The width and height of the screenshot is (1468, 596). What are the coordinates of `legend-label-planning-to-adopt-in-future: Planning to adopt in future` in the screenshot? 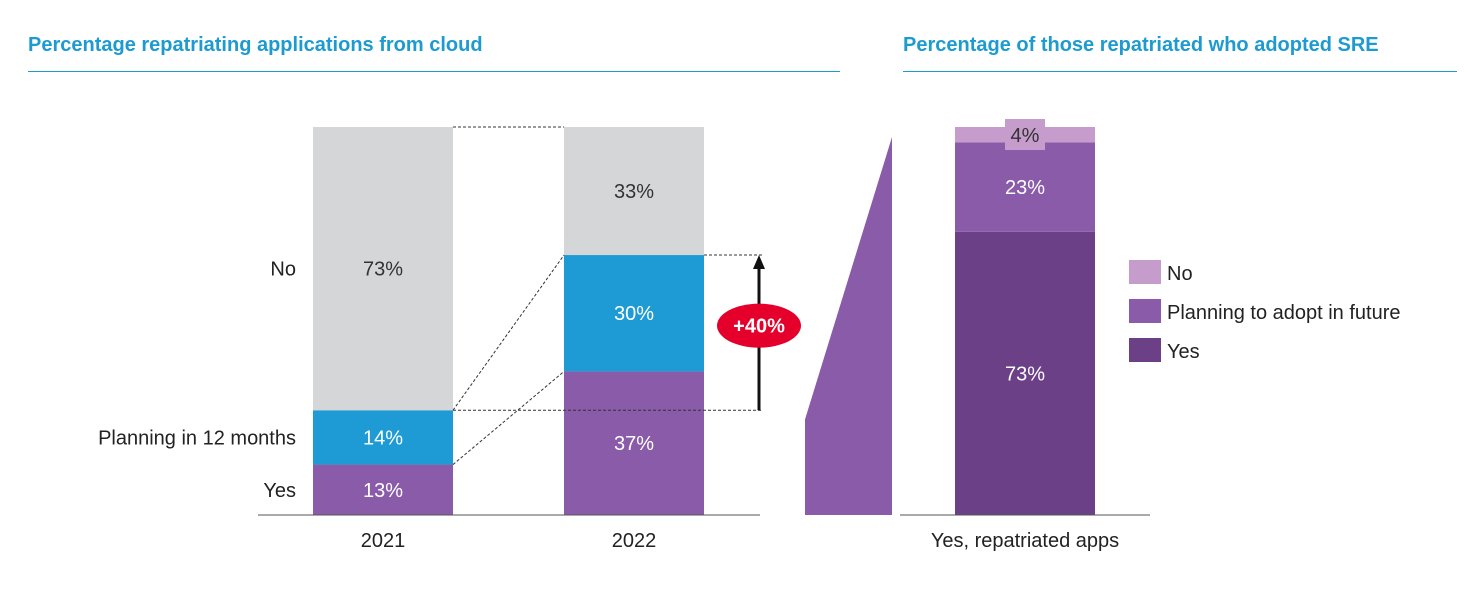 It's located at (1284, 313).